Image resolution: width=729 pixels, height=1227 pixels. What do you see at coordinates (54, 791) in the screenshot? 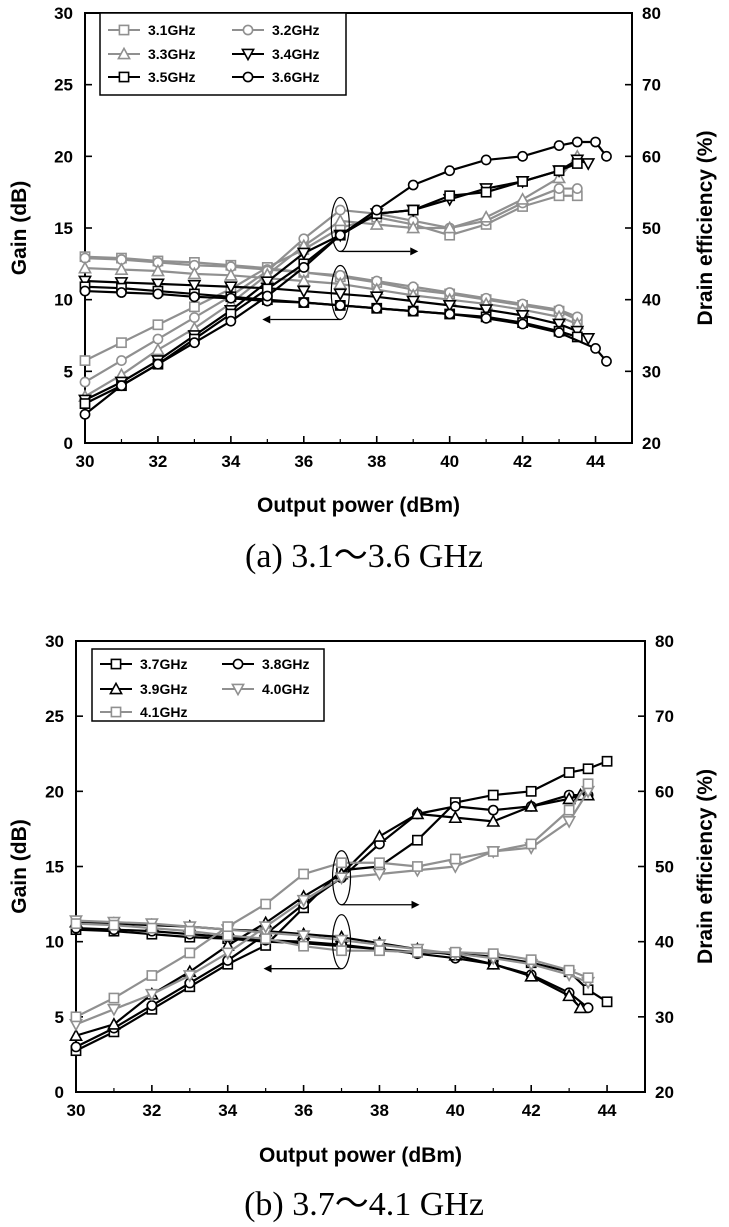
I see `y-tick-label: 20` at bounding box center [54, 791].